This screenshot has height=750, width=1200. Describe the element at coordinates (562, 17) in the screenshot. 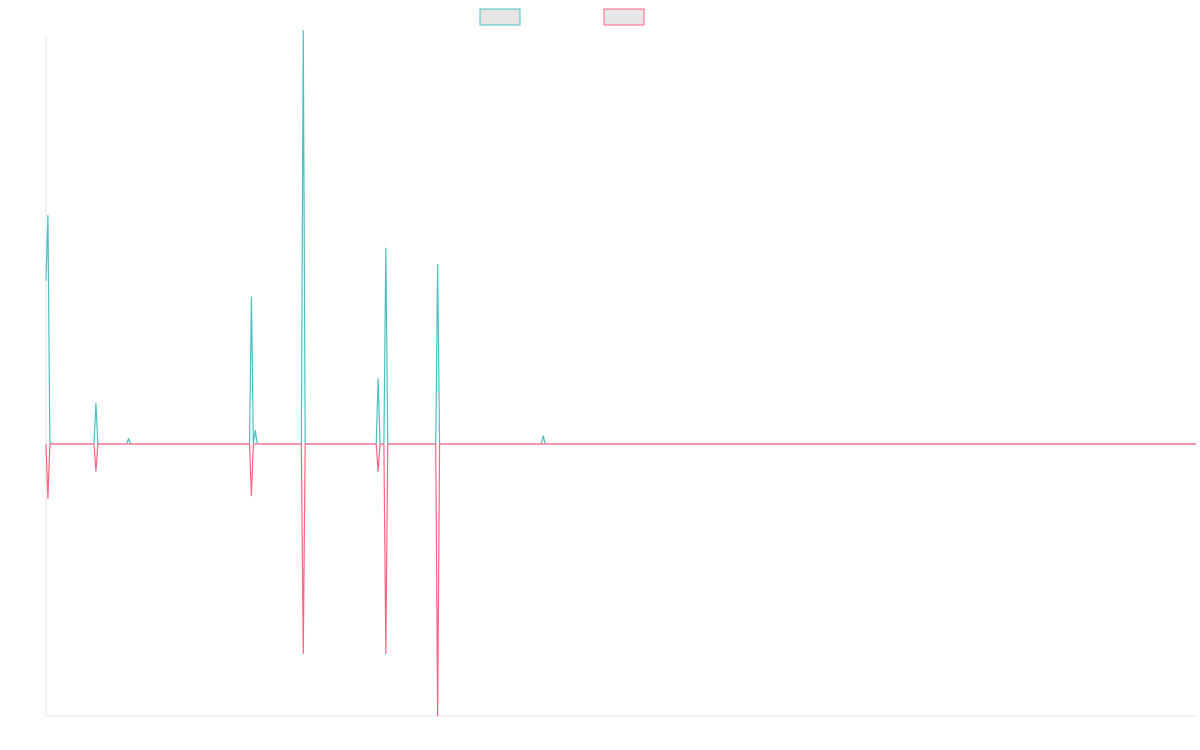

I see `legend` at that location.